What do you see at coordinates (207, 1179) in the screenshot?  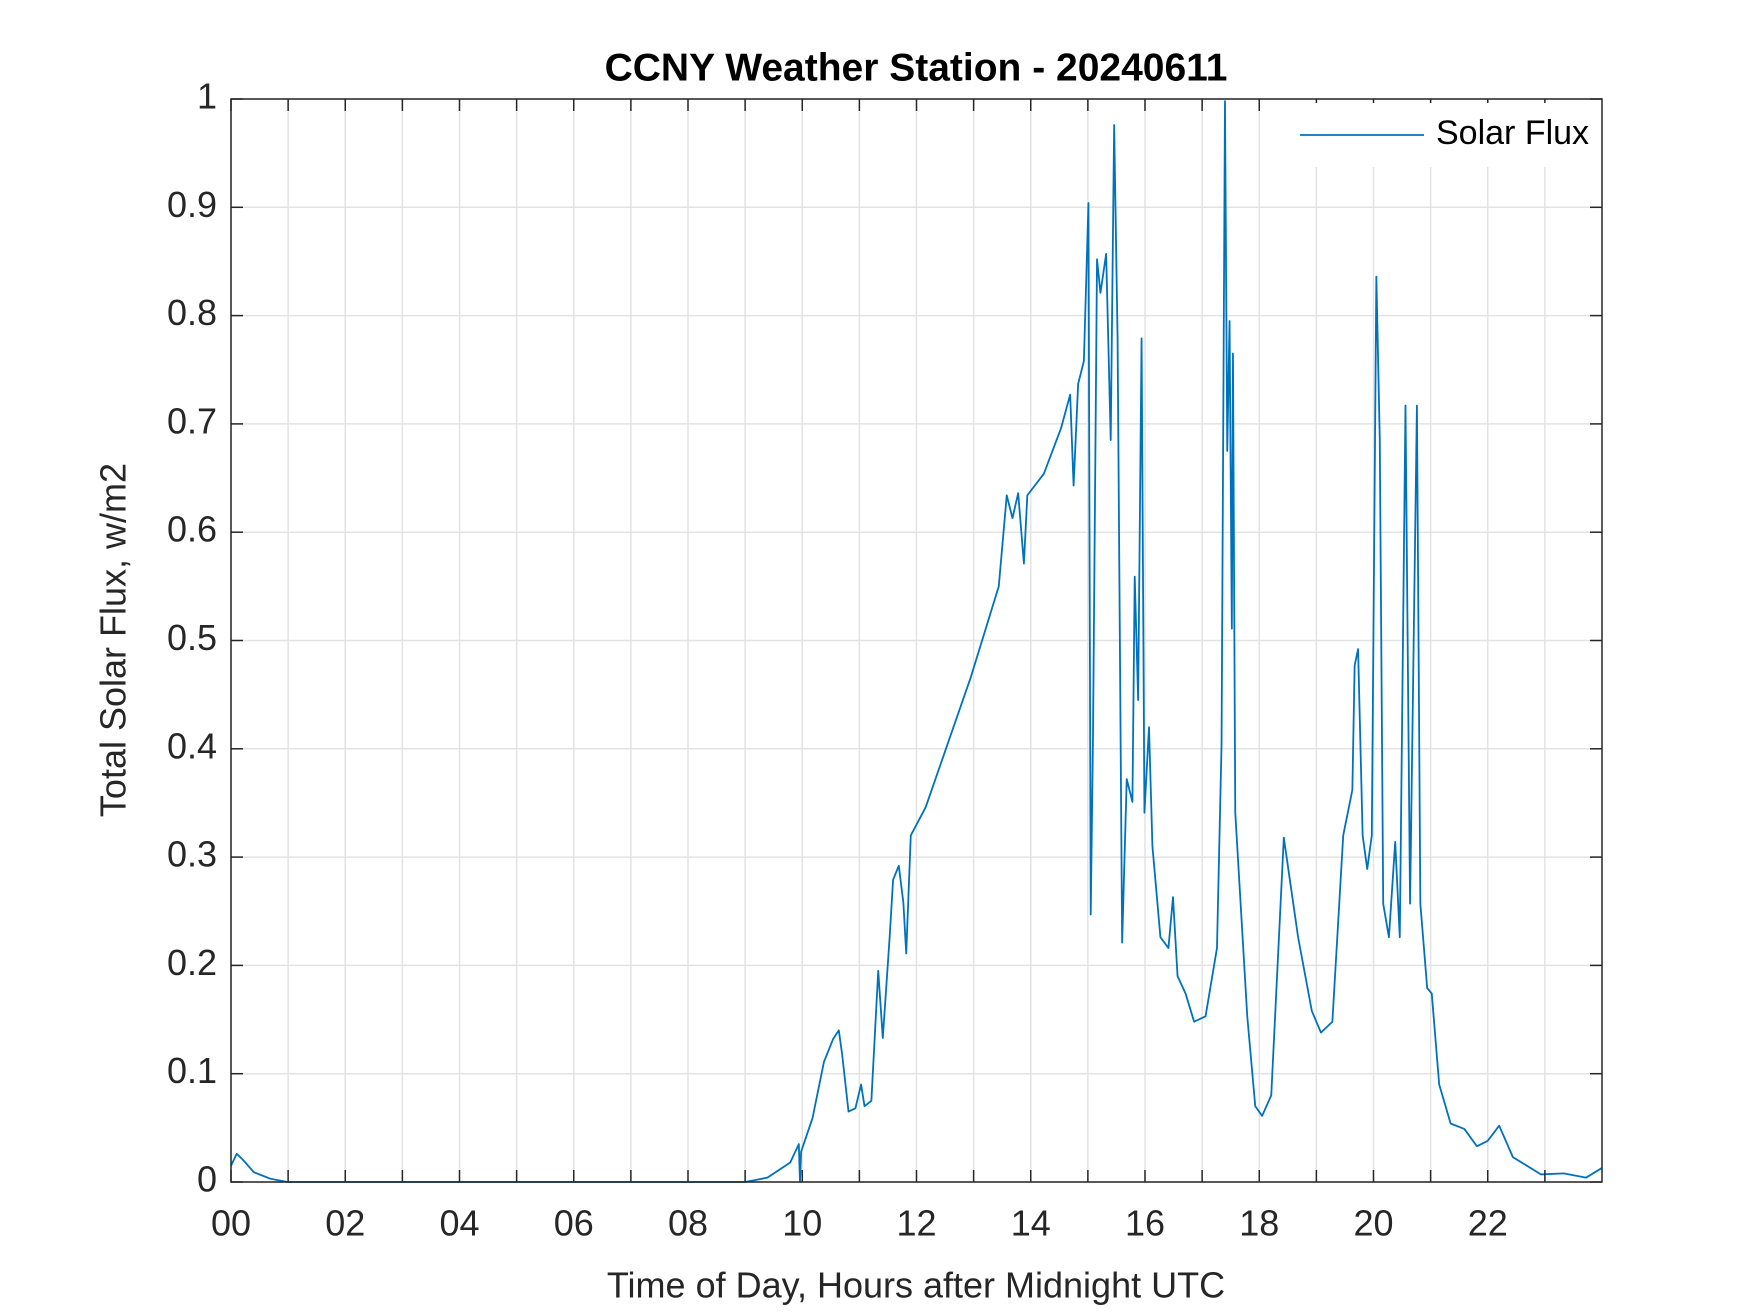 I see `y-tick-label: 0` at bounding box center [207, 1179].